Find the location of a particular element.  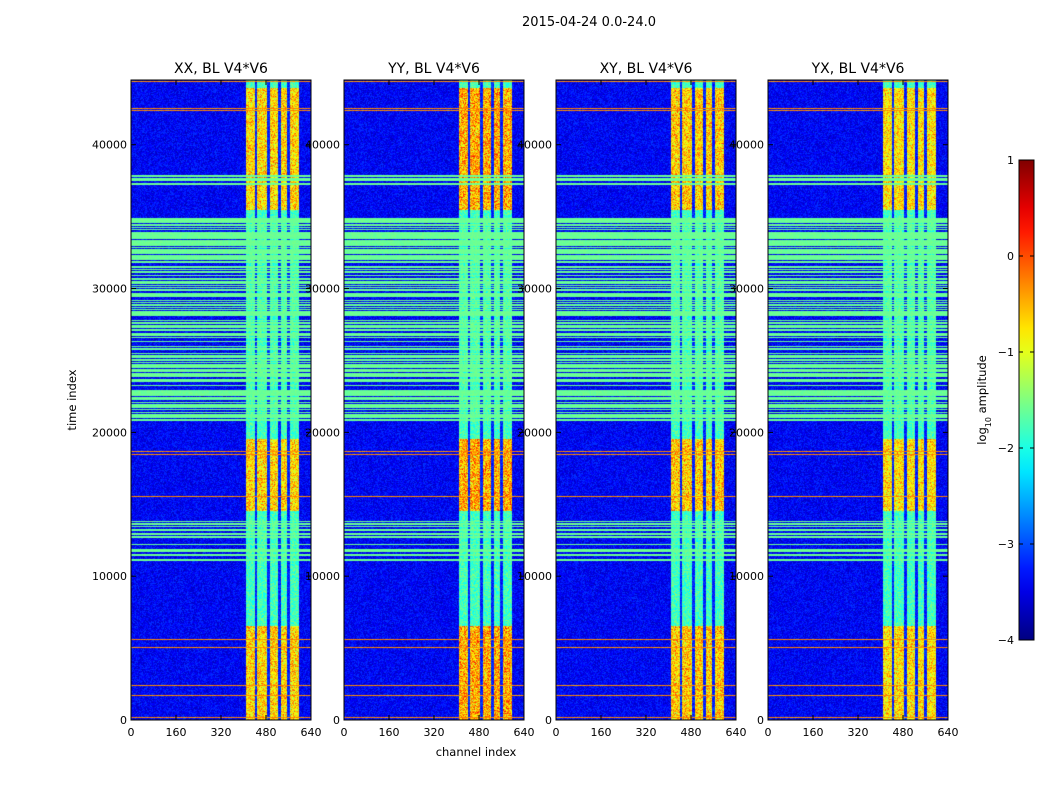

colorbar: 1 0 −1 −2 −3 −4 is located at coordinates (1016, 400).